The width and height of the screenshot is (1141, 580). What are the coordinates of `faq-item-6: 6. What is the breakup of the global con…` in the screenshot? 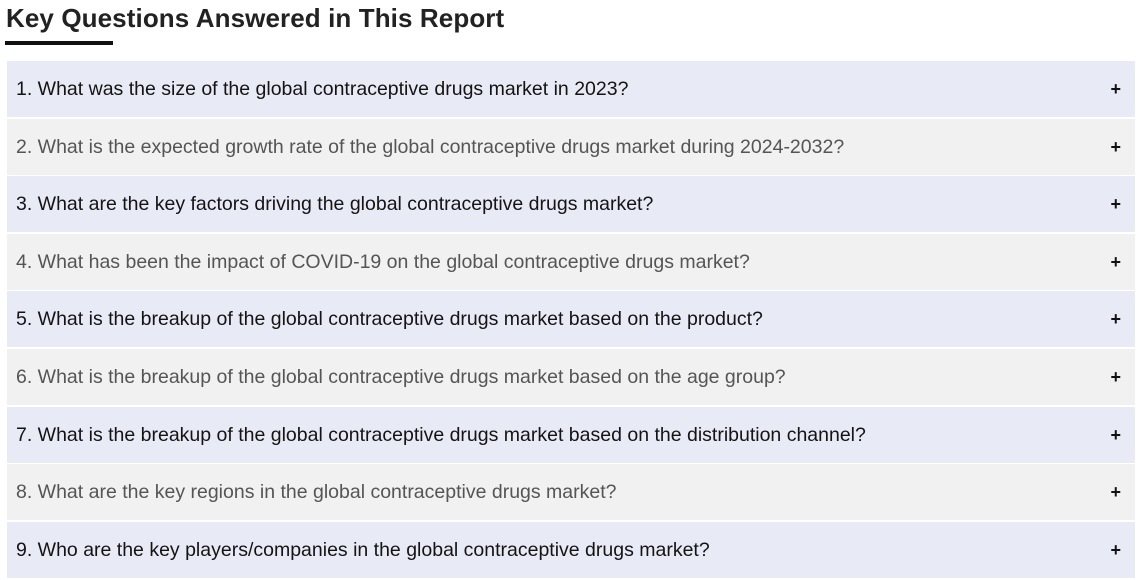 It's located at (571, 376).